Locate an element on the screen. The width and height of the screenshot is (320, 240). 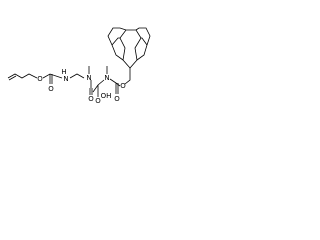
structure: O O H N N O N O OH O O is located at coordinates (79, 66).